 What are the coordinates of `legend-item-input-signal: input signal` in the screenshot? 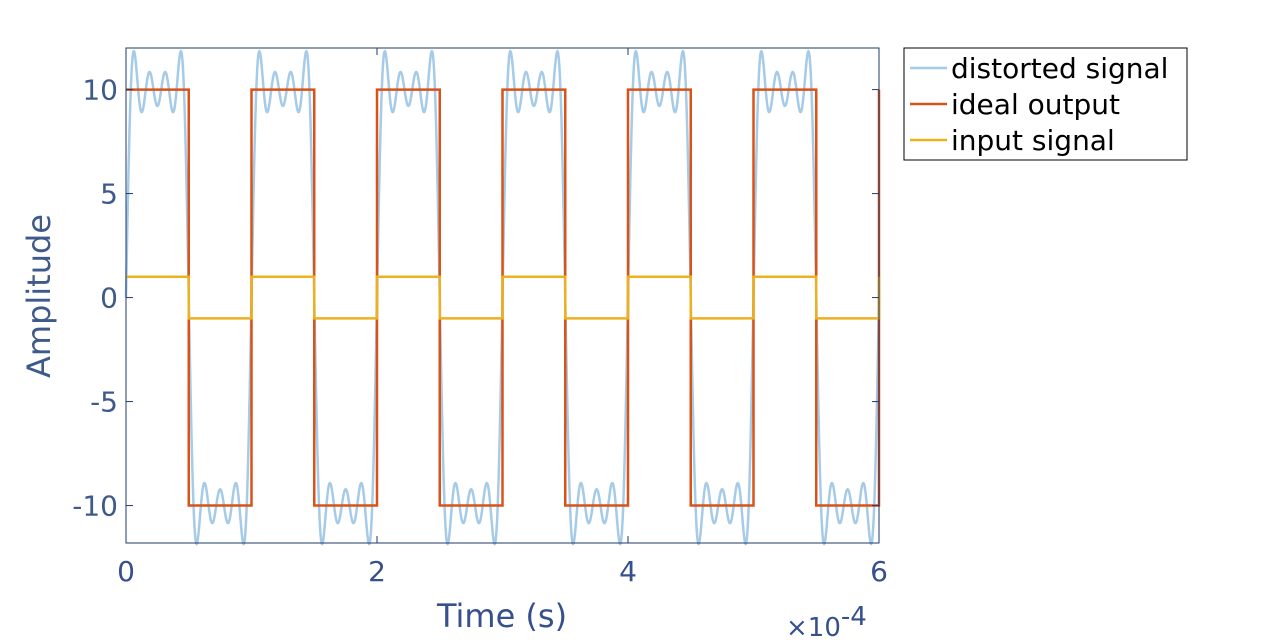 It's located at (1012, 140).